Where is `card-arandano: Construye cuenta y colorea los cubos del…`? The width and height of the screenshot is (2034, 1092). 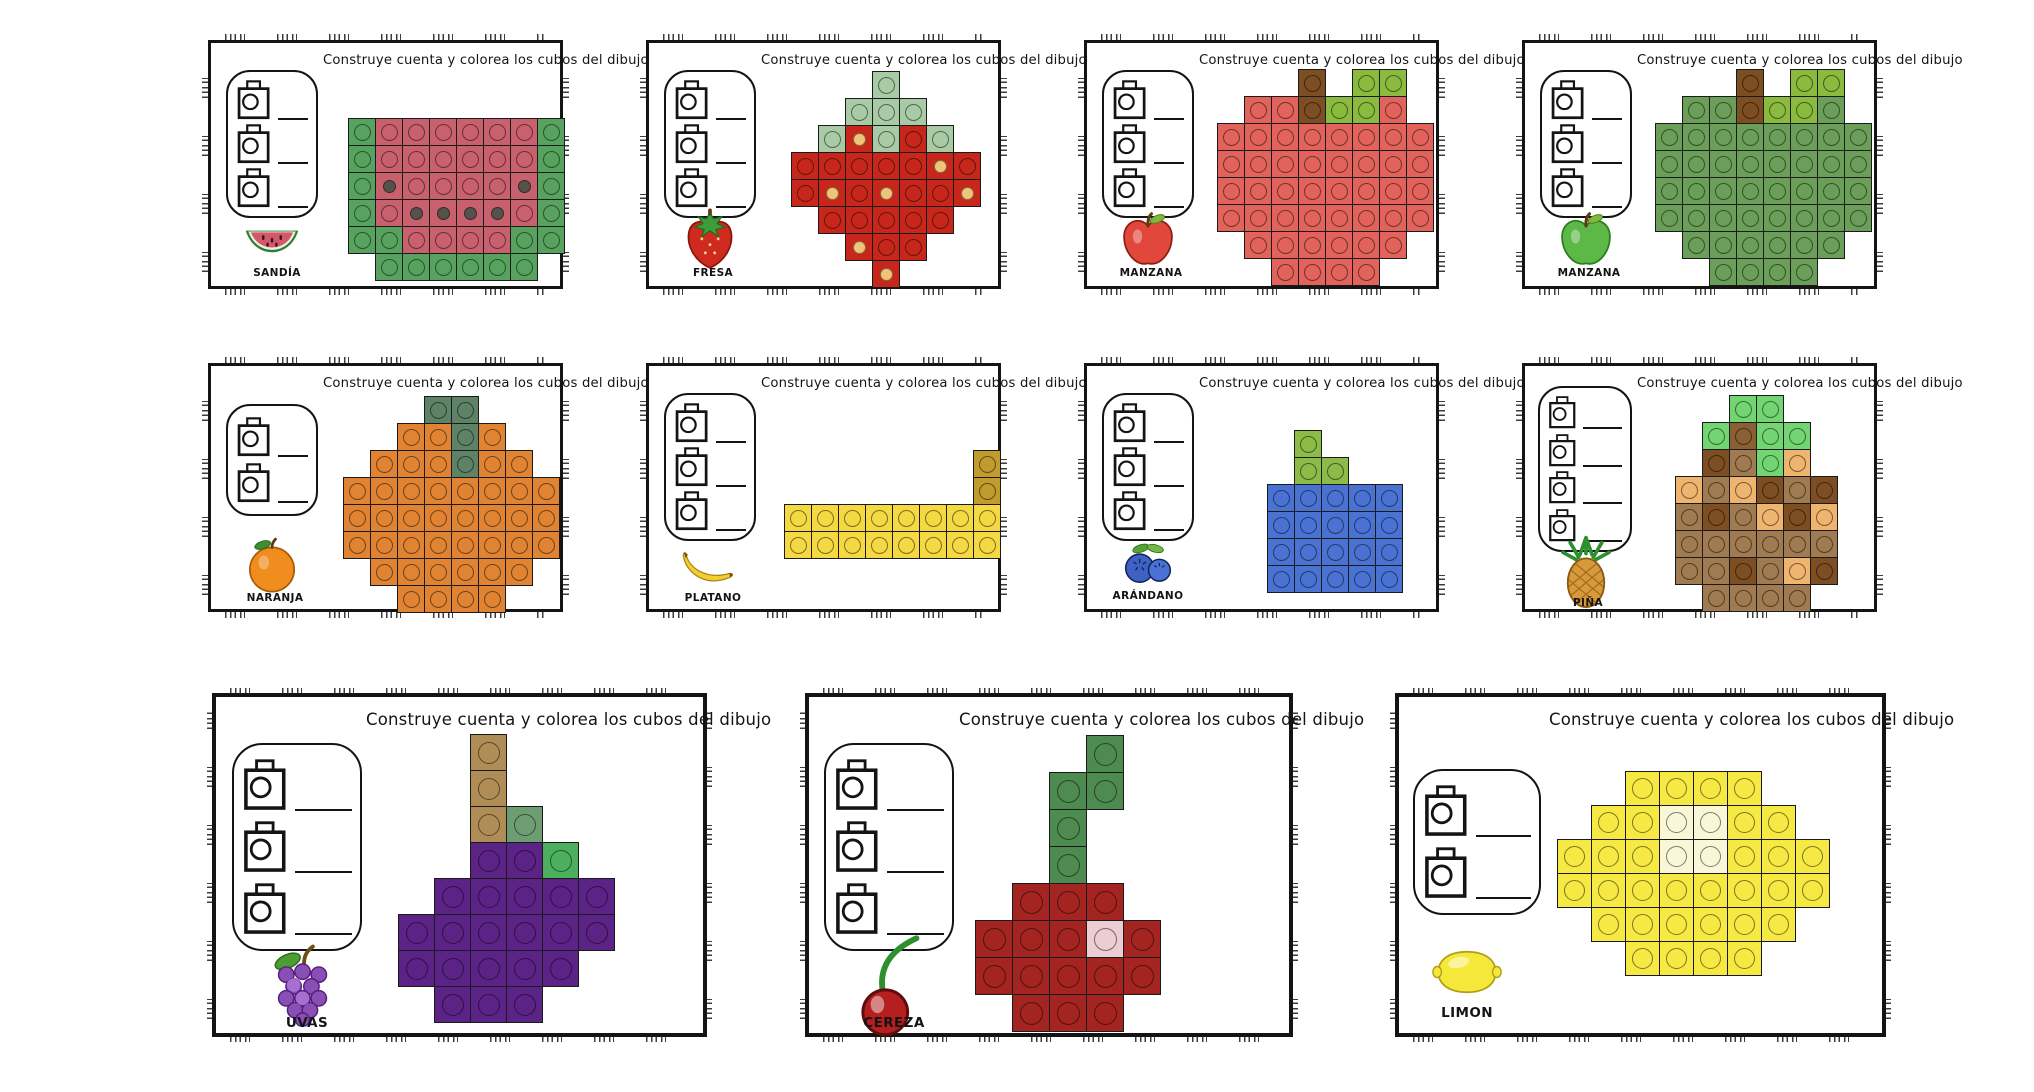 card-arandano: Construye cuenta y colorea los cubos del… is located at coordinates (1301, 487).